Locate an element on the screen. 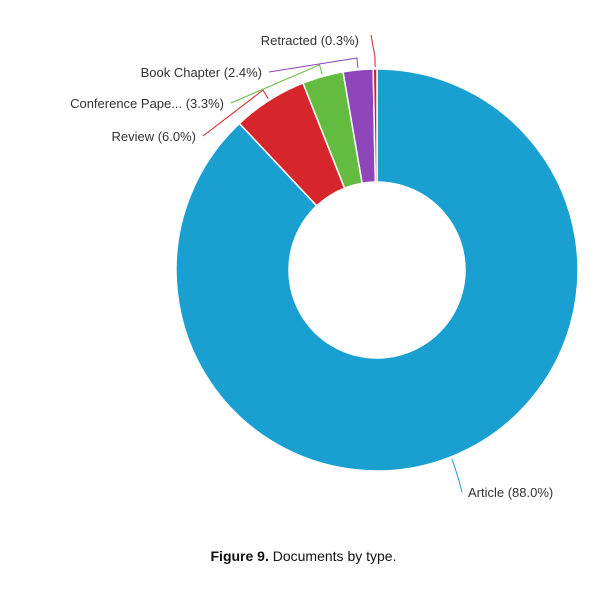 The height and width of the screenshot is (593, 607). caption-text: Documents by type. is located at coordinates (332, 556).